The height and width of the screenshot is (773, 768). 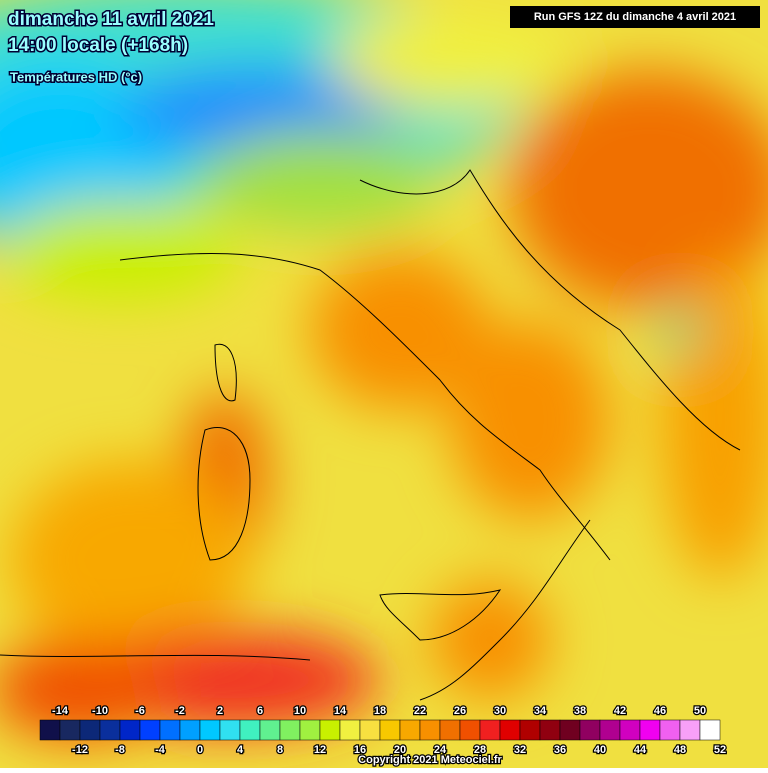 I want to click on legend-tick-label: 4, so click(x=240, y=750).